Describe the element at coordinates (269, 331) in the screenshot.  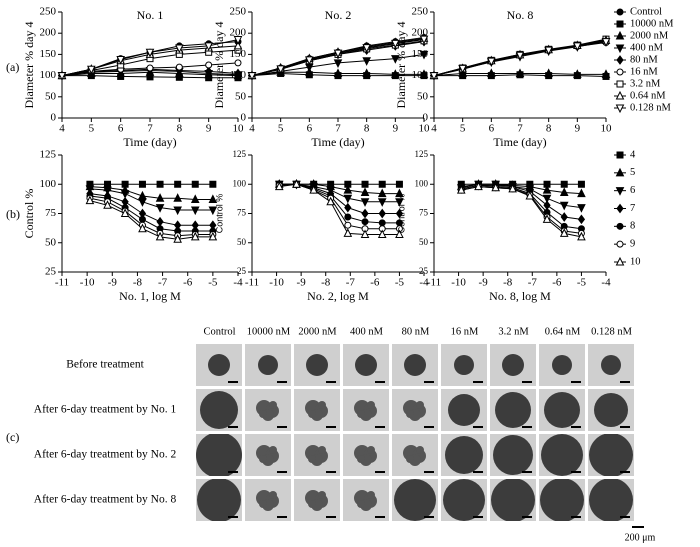
I see `column-label: 10000 nM` at that location.